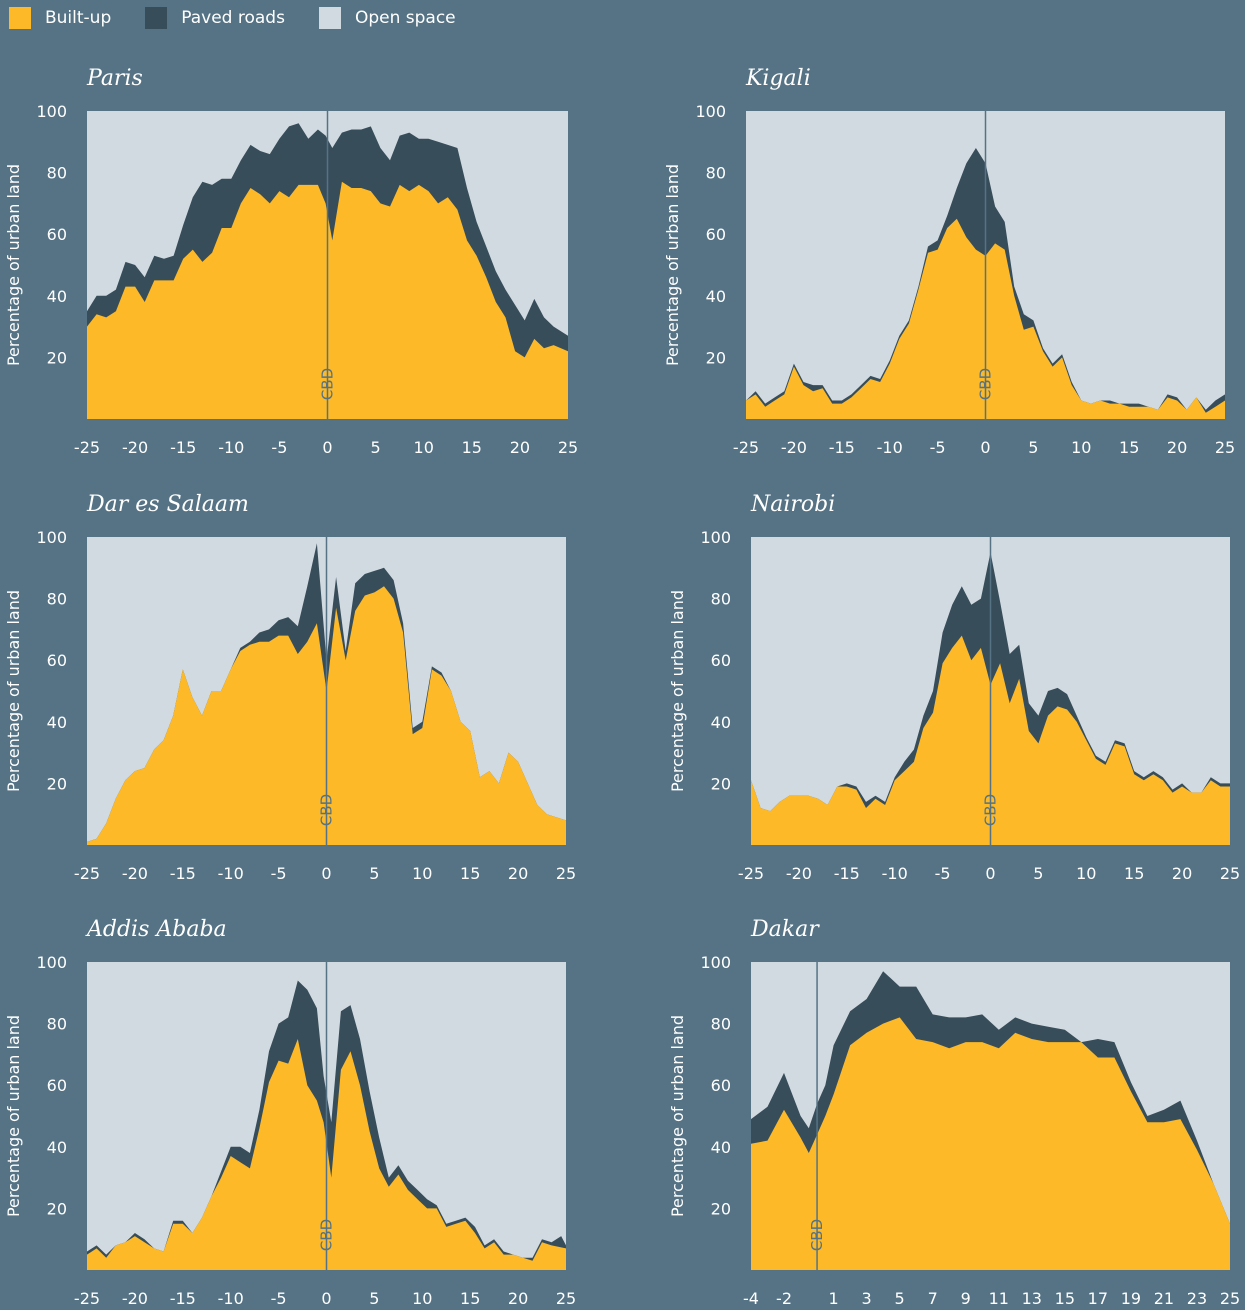 The image size is (1245, 1310). I want to click on legend-swatch-built-up, so click(20, 18).